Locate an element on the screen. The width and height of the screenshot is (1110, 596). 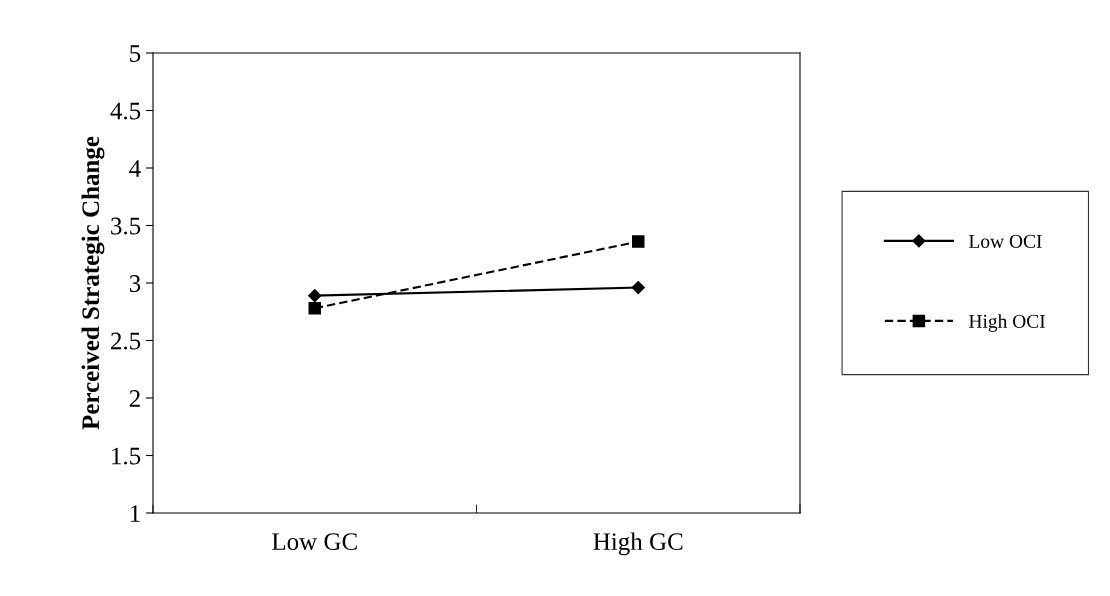
y-axis-title: Perceived Strategic Change is located at coordinates (93, 283).